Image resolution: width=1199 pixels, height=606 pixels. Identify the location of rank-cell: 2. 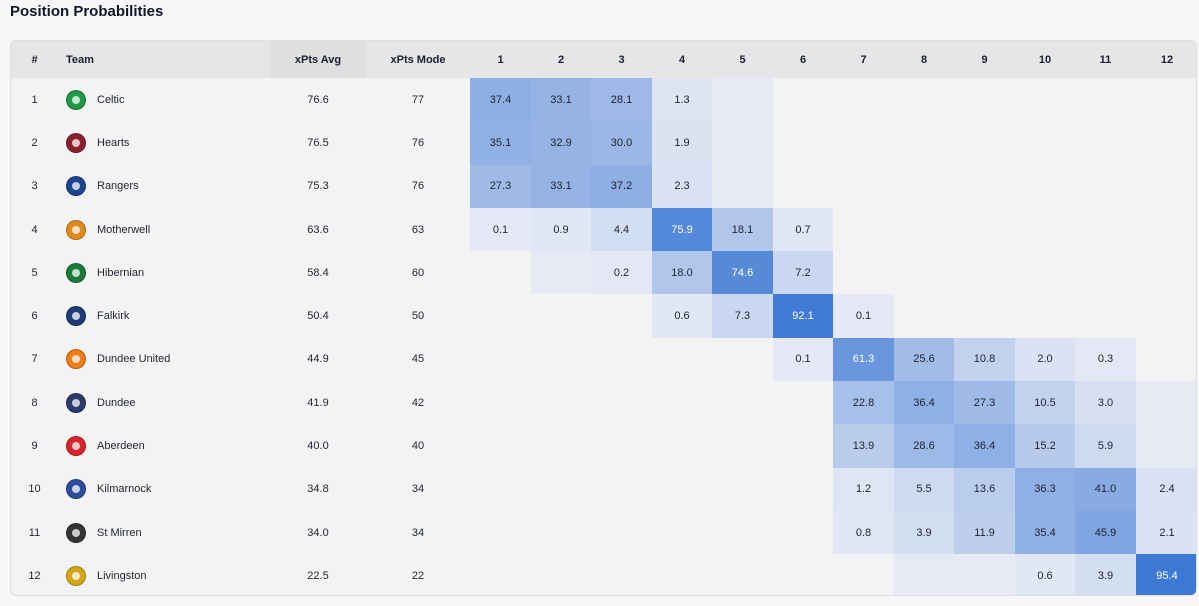
(34, 142).